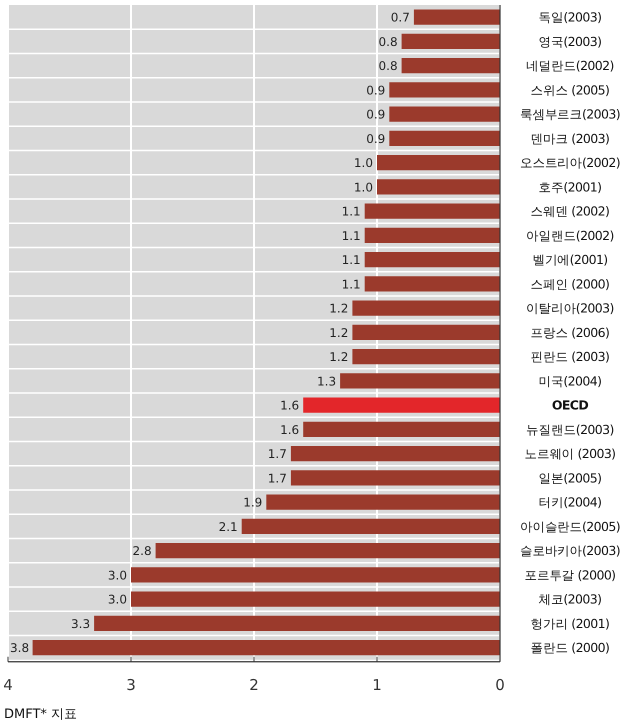 Image resolution: width=637 pixels, height=727 pixels. I want to click on y-tick-label: 터키(2004), so click(570, 502).